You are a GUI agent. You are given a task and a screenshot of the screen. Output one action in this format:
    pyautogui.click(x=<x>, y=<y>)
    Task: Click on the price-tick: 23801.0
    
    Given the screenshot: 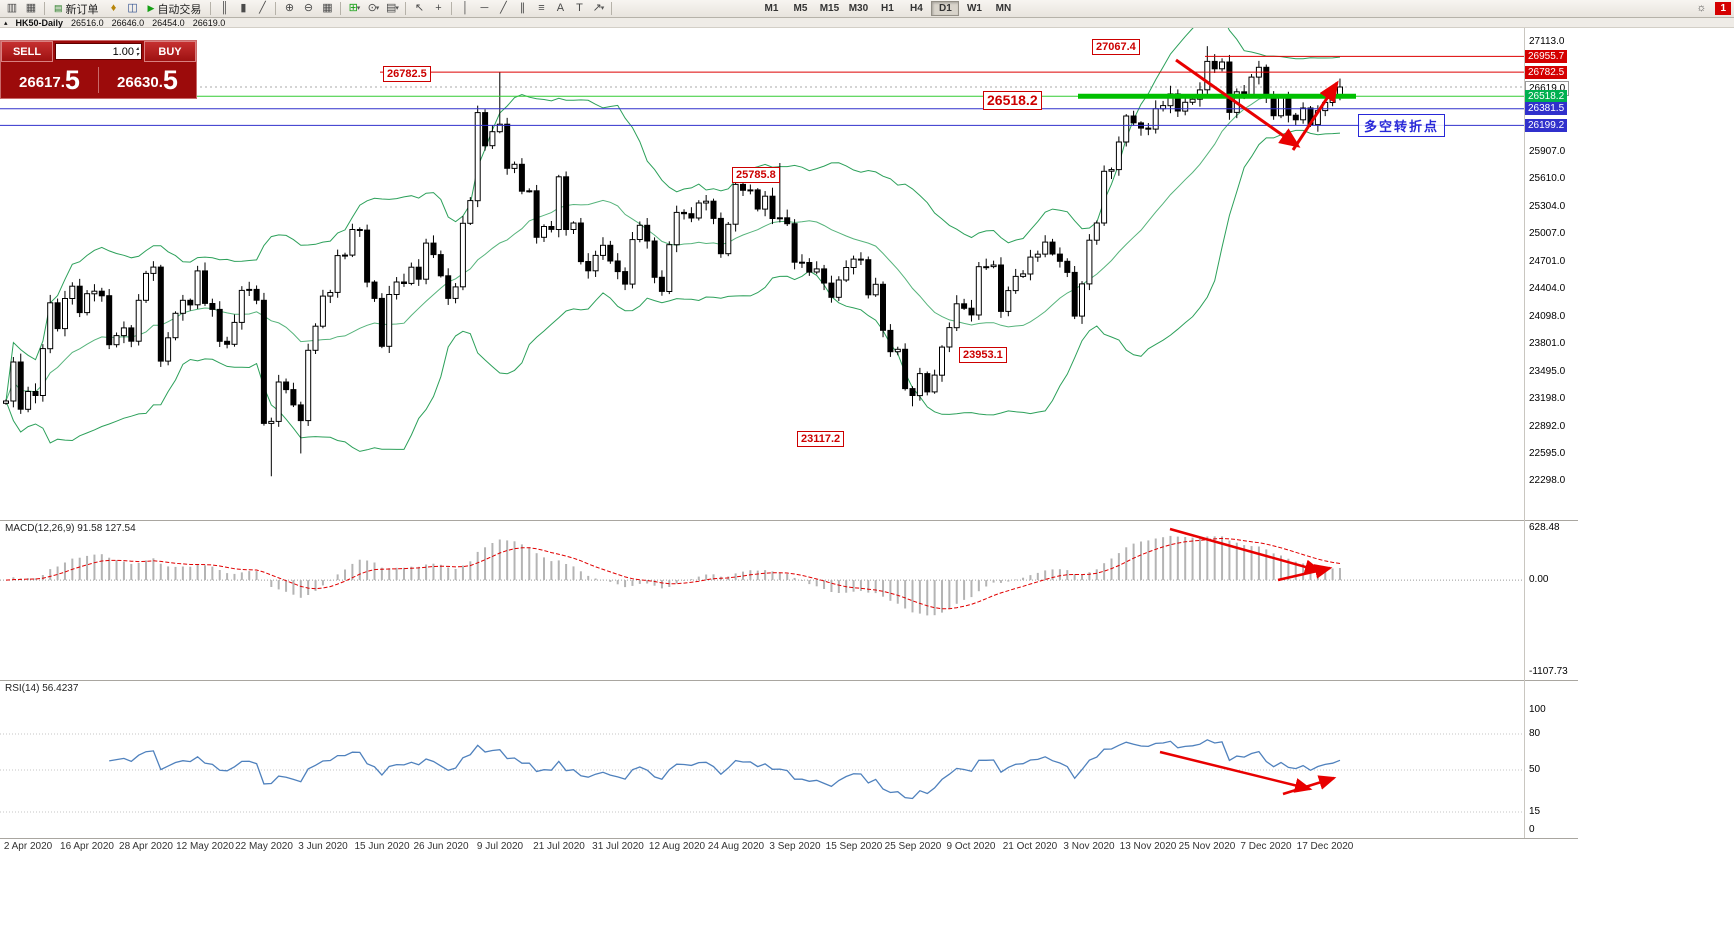 What is the action you would take?
    pyautogui.click(x=1547, y=343)
    